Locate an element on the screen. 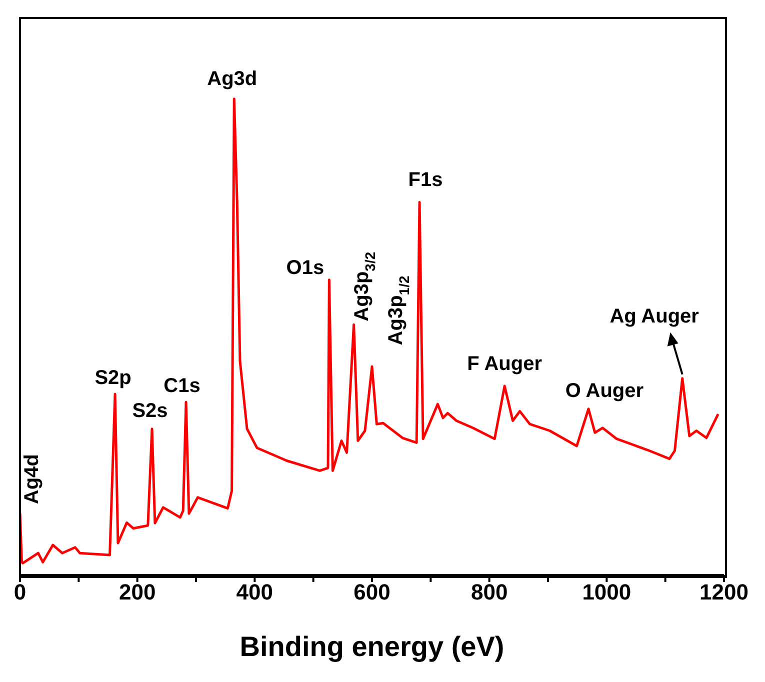  annotation: C1s is located at coordinates (182, 386).